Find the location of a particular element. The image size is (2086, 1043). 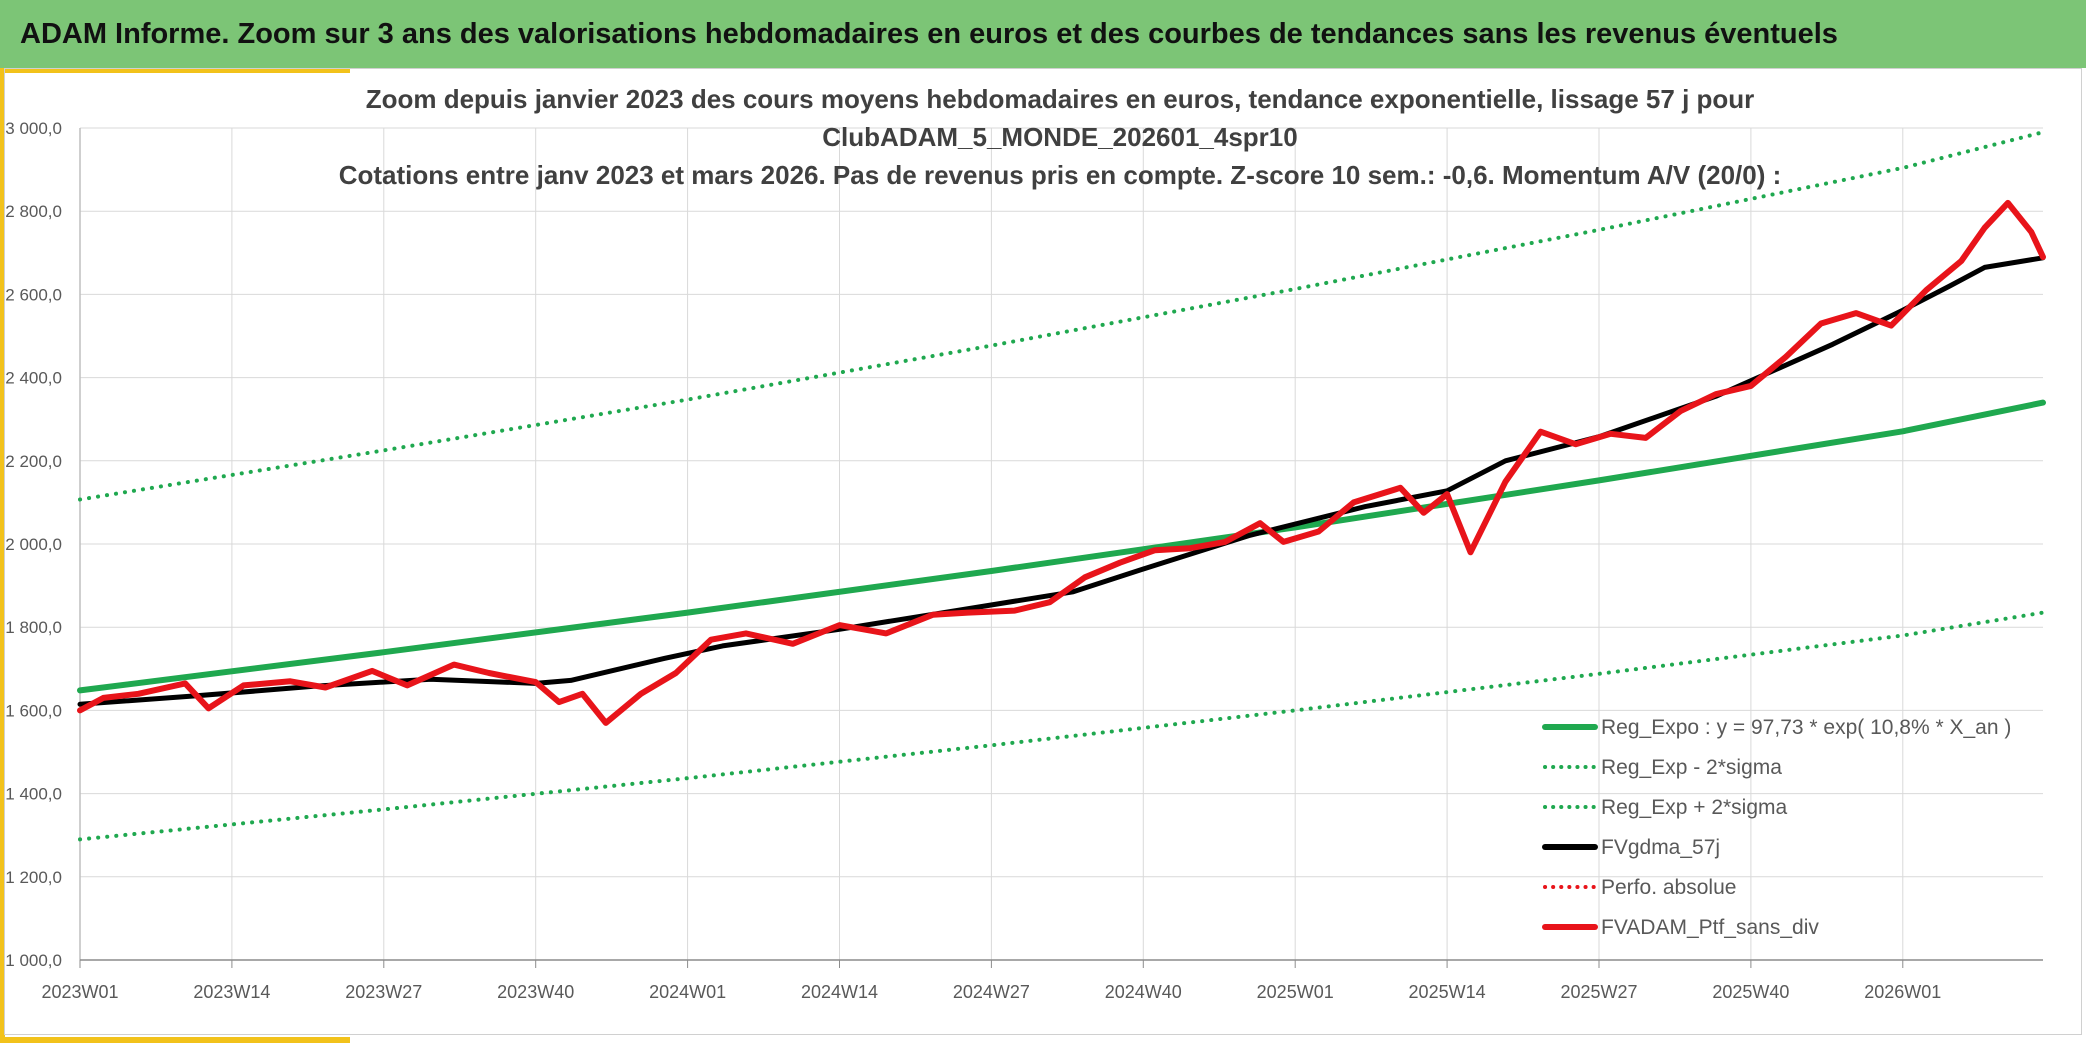

x-tick-label: 2024W14 is located at coordinates (839, 992).